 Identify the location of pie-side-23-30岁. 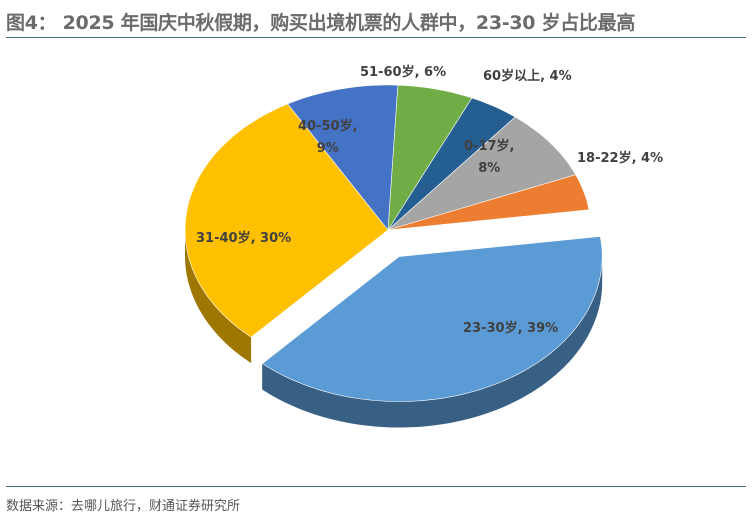
(432, 342).